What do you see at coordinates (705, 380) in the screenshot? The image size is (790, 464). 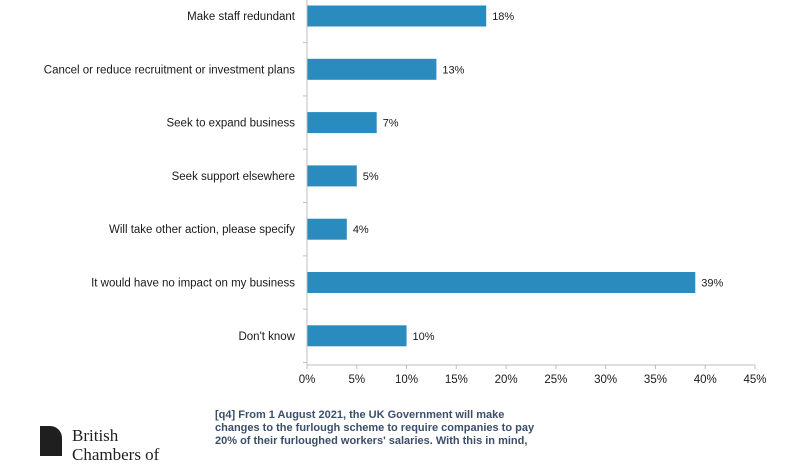 I see `x-tick-label: 40%` at bounding box center [705, 380].